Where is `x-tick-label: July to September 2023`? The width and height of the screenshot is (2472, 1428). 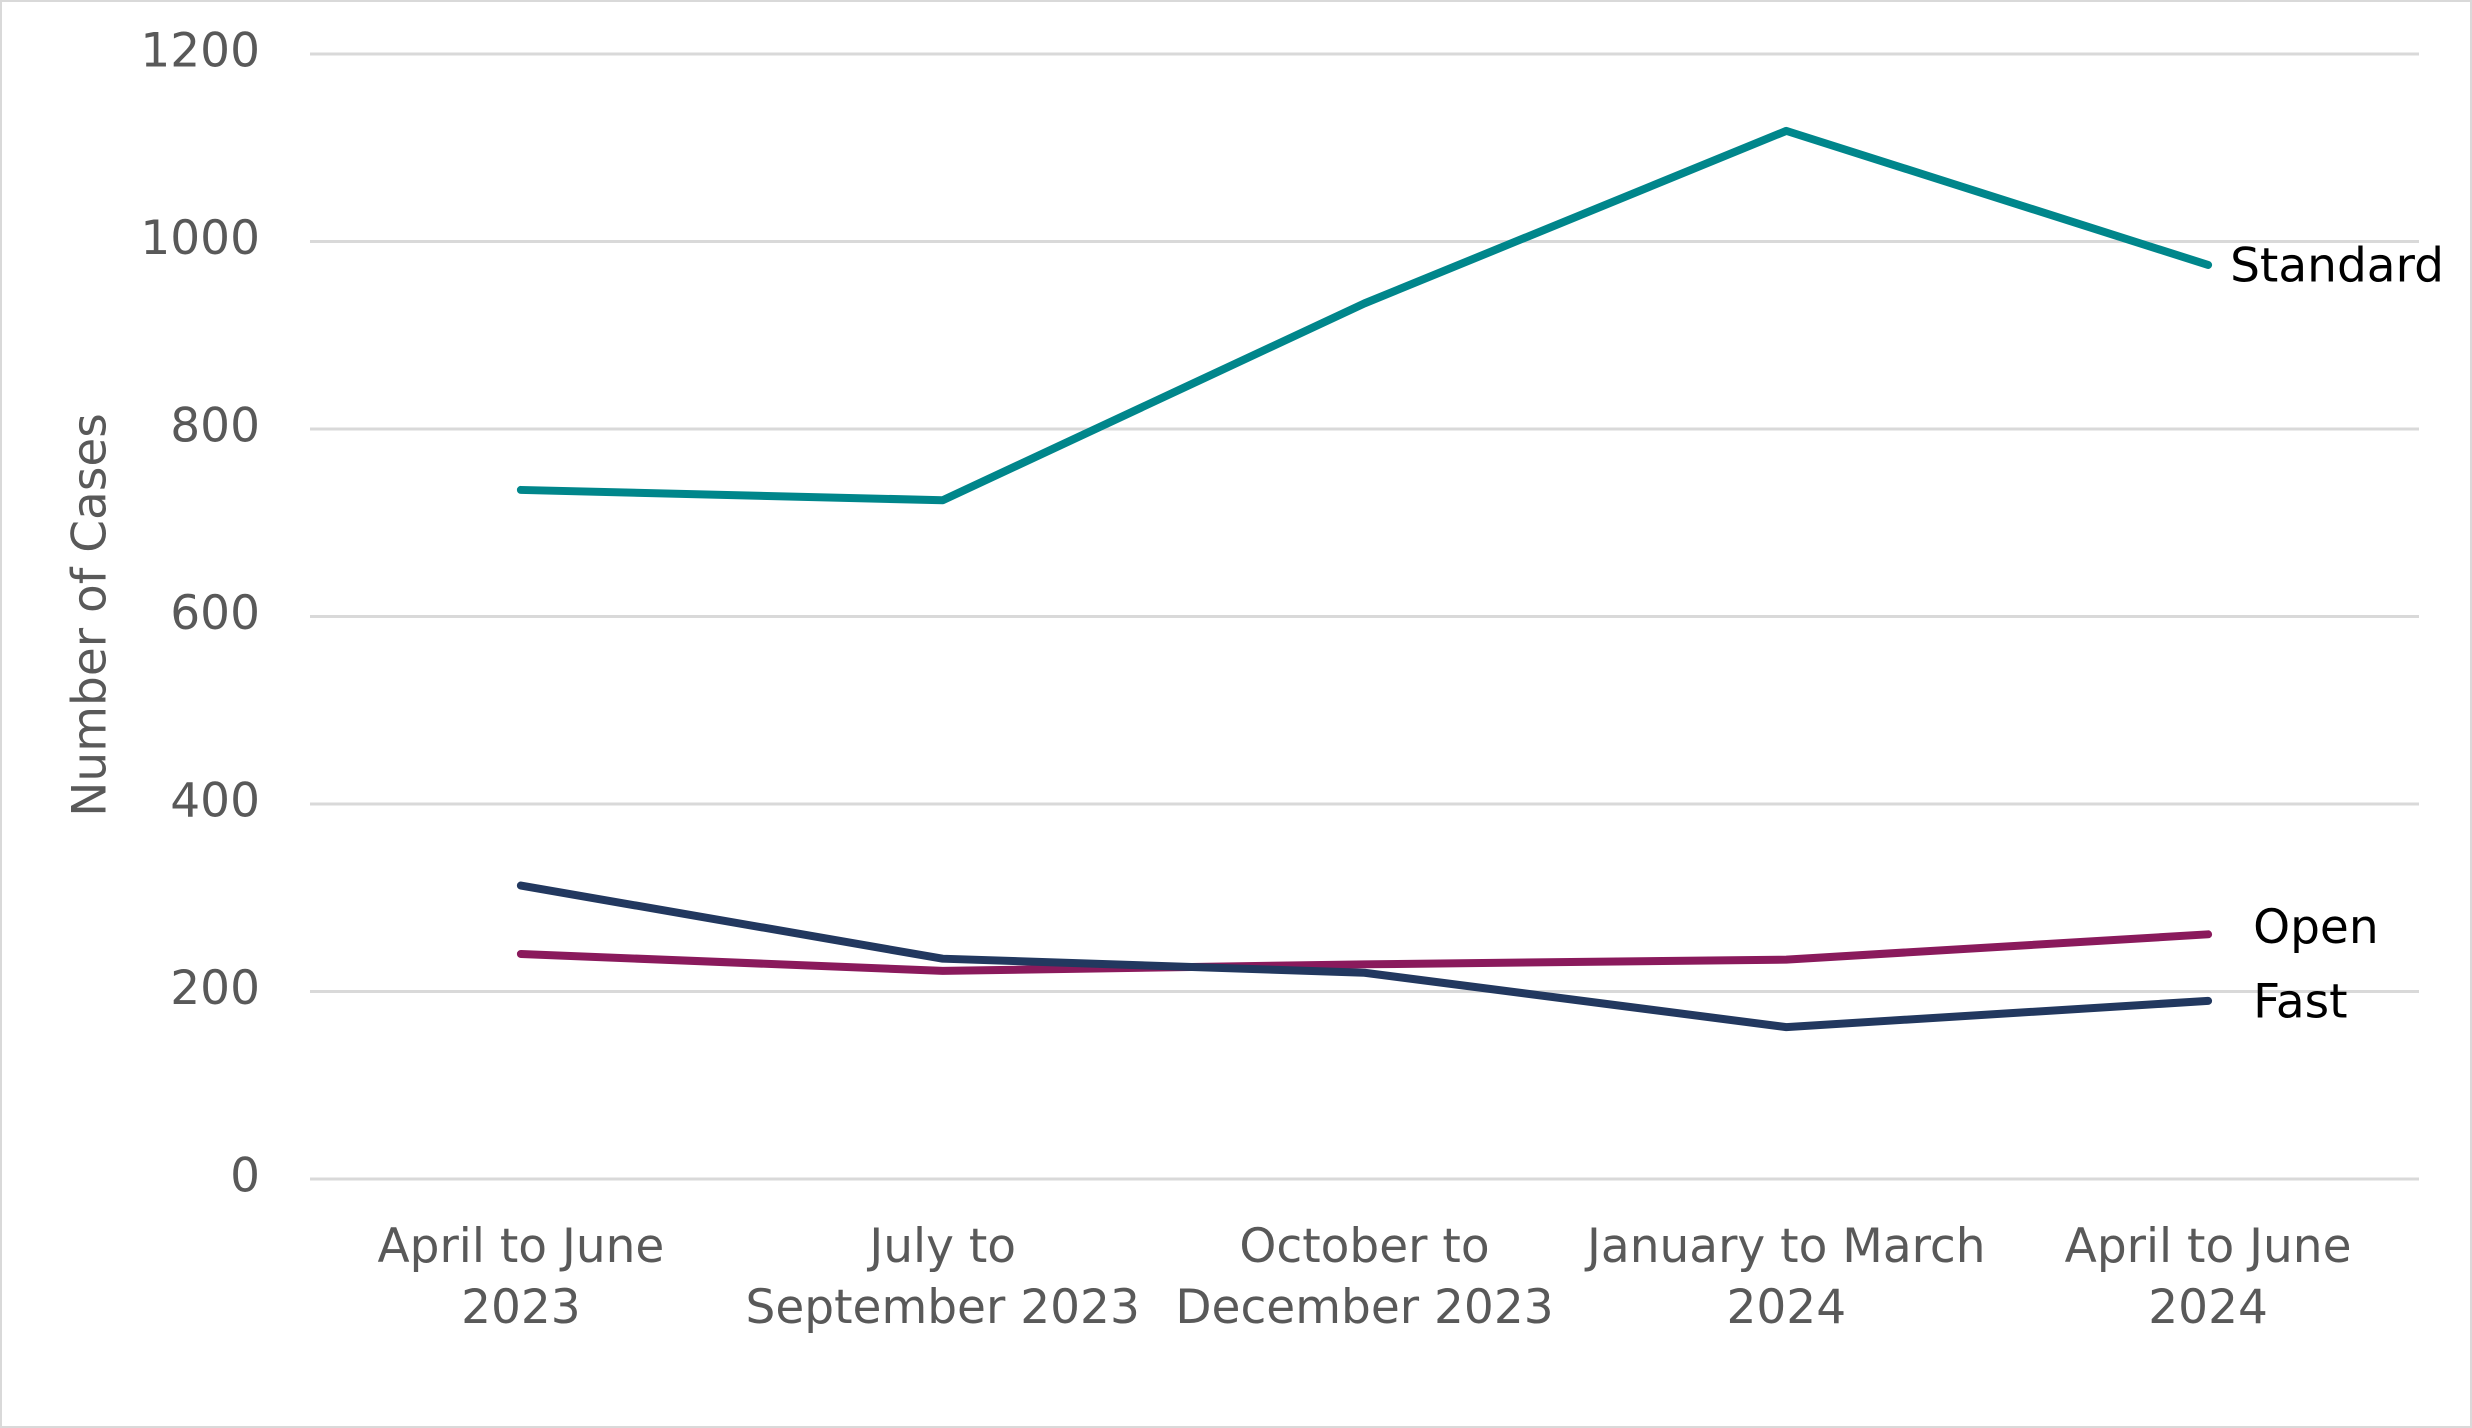 x-tick-label: July to September 2023 is located at coordinates (942, 1277).